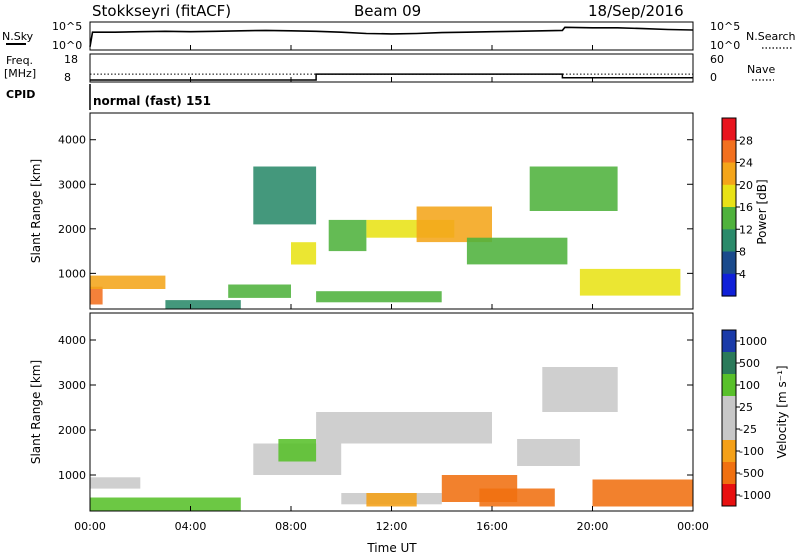  I want to click on velocity-y-tick-label-1: 2000, so click(72, 430).